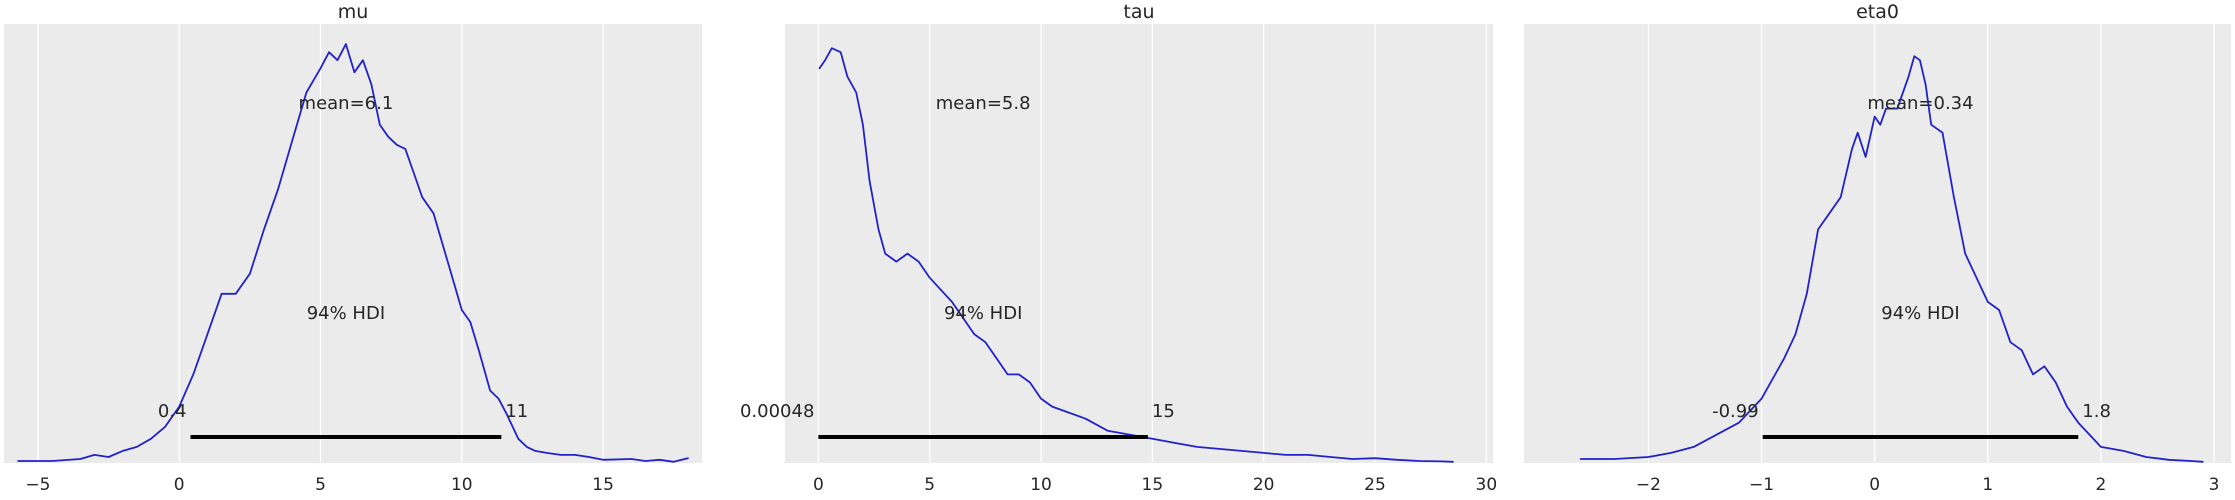 The width and height of the screenshot is (2235, 500). What do you see at coordinates (172, 411) in the screenshot?
I see `hdi-low-label: 0.4` at bounding box center [172, 411].